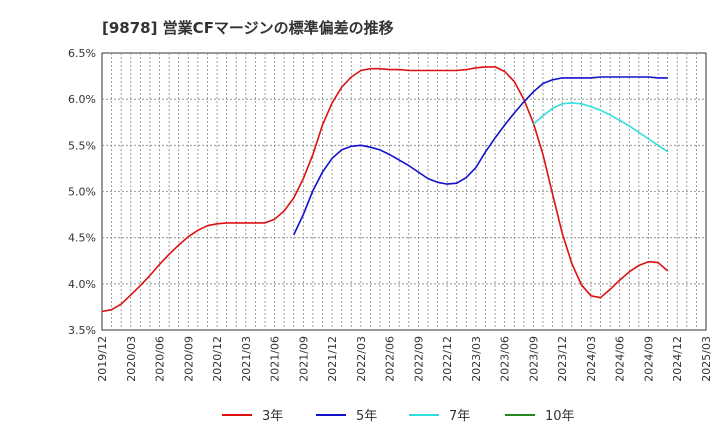  I want to click on x-tick-label: 2022/06, so click(390, 359).